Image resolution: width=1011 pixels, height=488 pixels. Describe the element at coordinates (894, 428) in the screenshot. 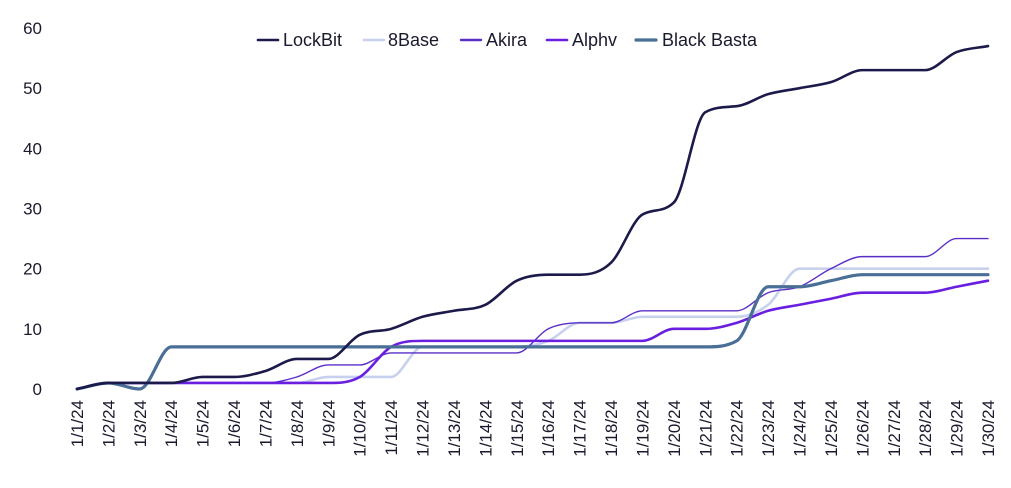

I see `x-tick-label: 1/27/24` at that location.